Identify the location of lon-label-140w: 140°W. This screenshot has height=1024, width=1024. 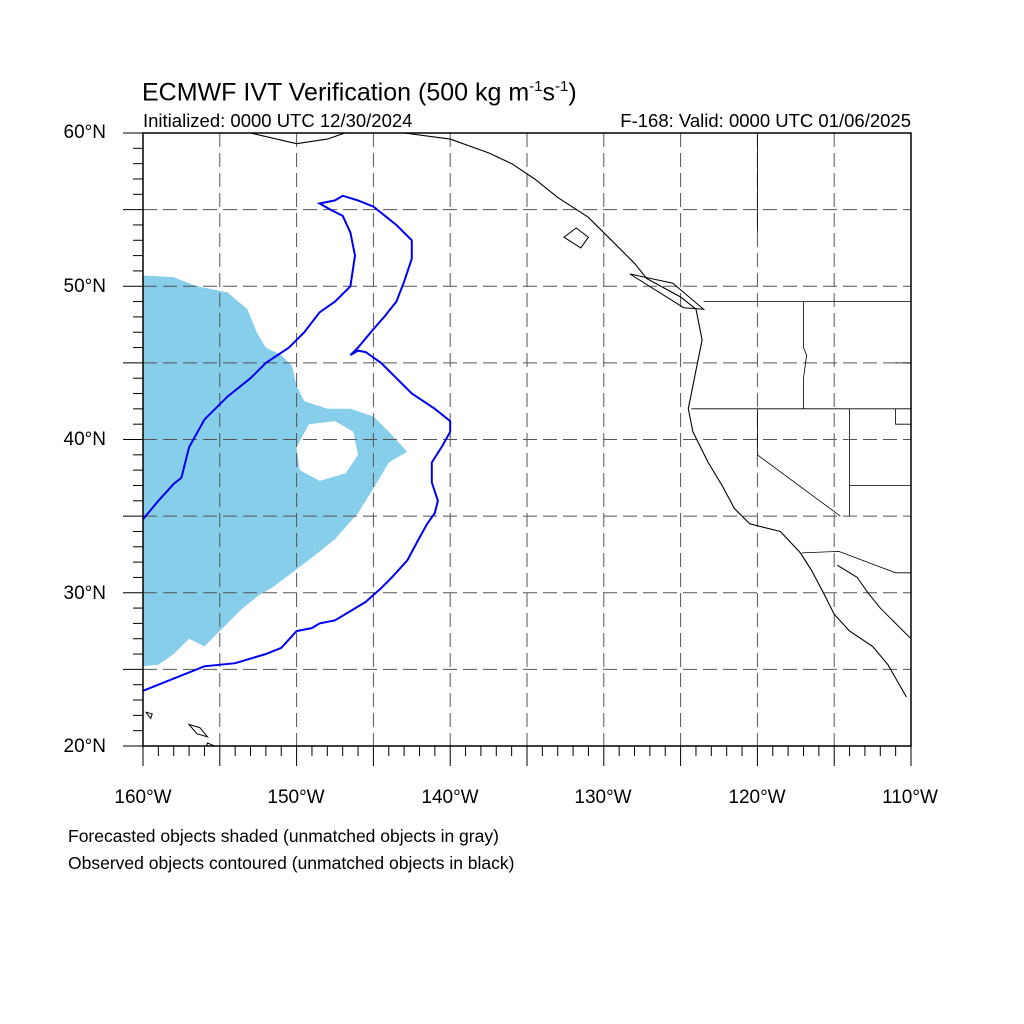
(450, 797).